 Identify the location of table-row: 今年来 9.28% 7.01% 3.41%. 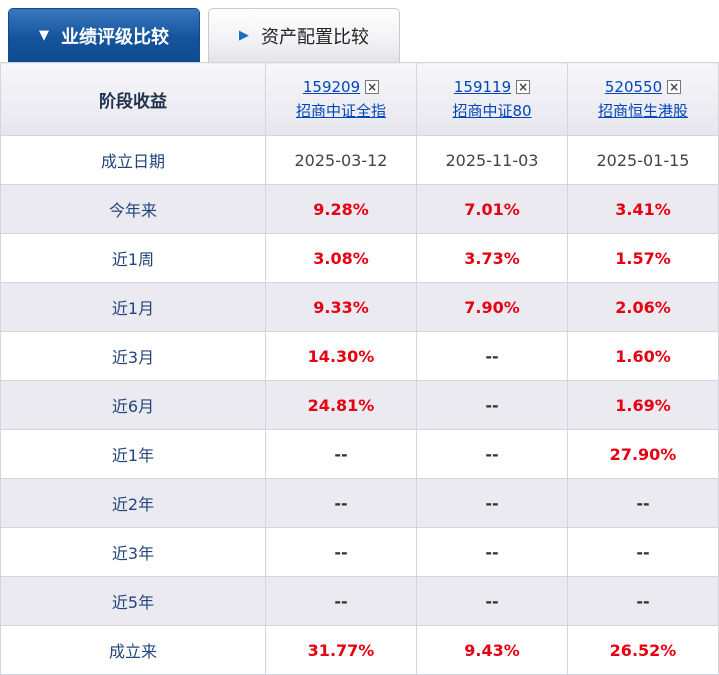
(359, 209).